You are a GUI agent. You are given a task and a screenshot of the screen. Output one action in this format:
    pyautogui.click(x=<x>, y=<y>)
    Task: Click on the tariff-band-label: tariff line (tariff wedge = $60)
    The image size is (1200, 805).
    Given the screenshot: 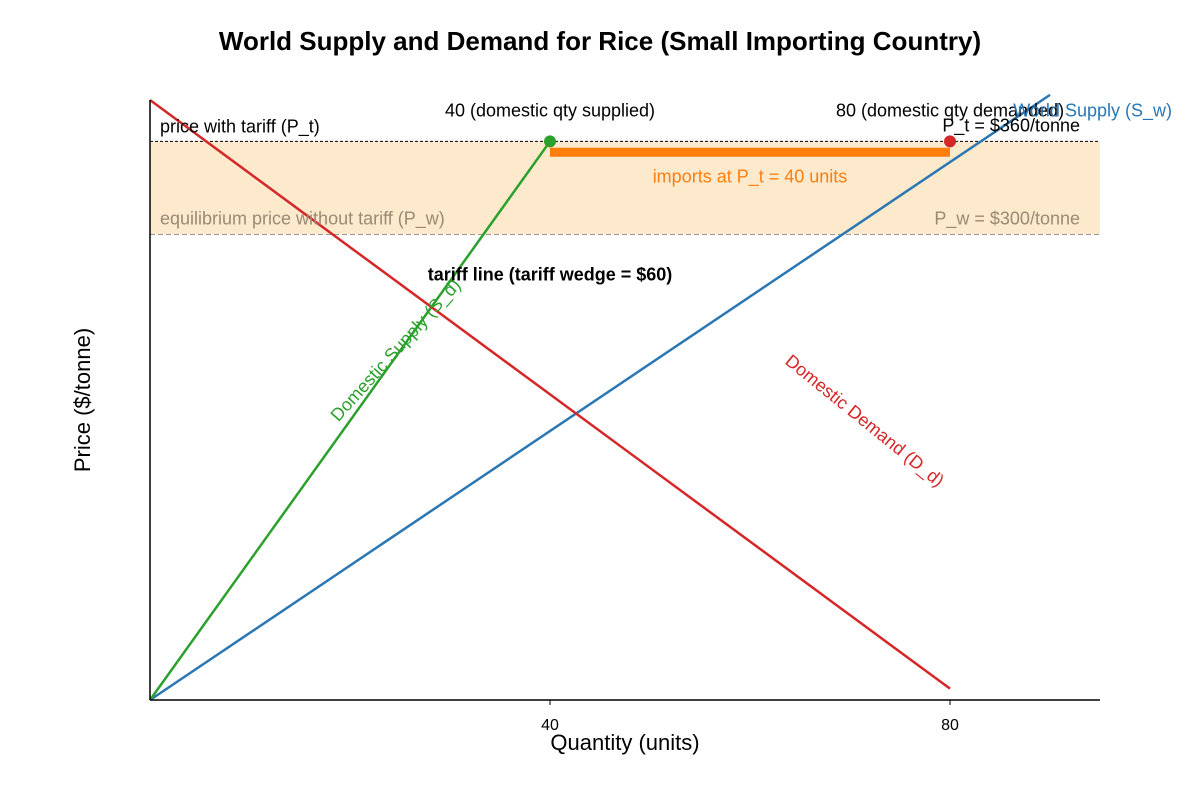 What is the action you would take?
    pyautogui.click(x=550, y=275)
    